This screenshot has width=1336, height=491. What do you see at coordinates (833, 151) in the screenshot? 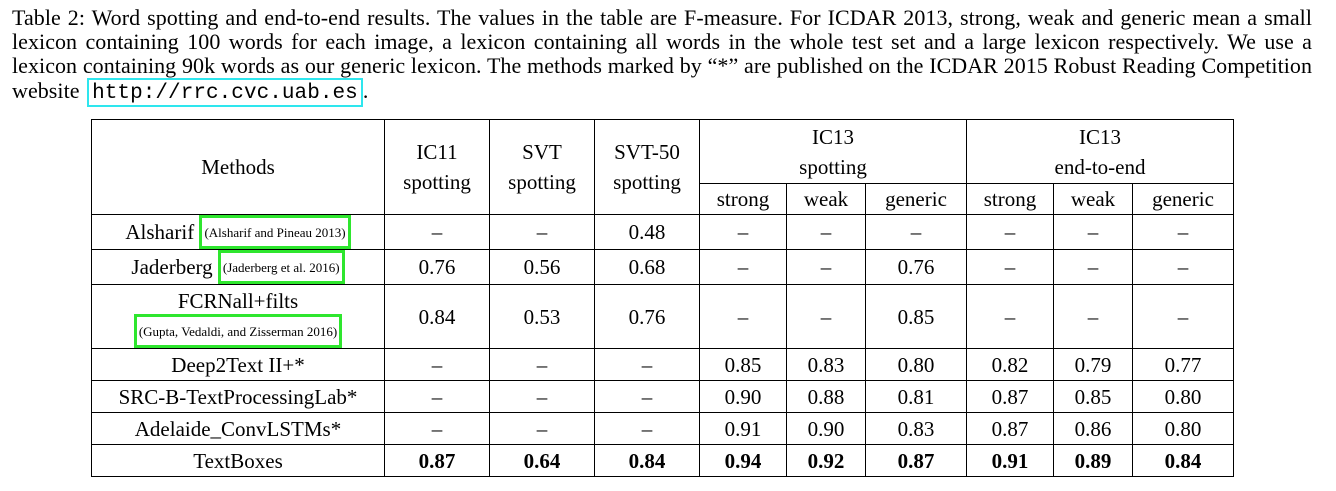
I see `header-ic13-spotting: IC13 spotting` at bounding box center [833, 151].